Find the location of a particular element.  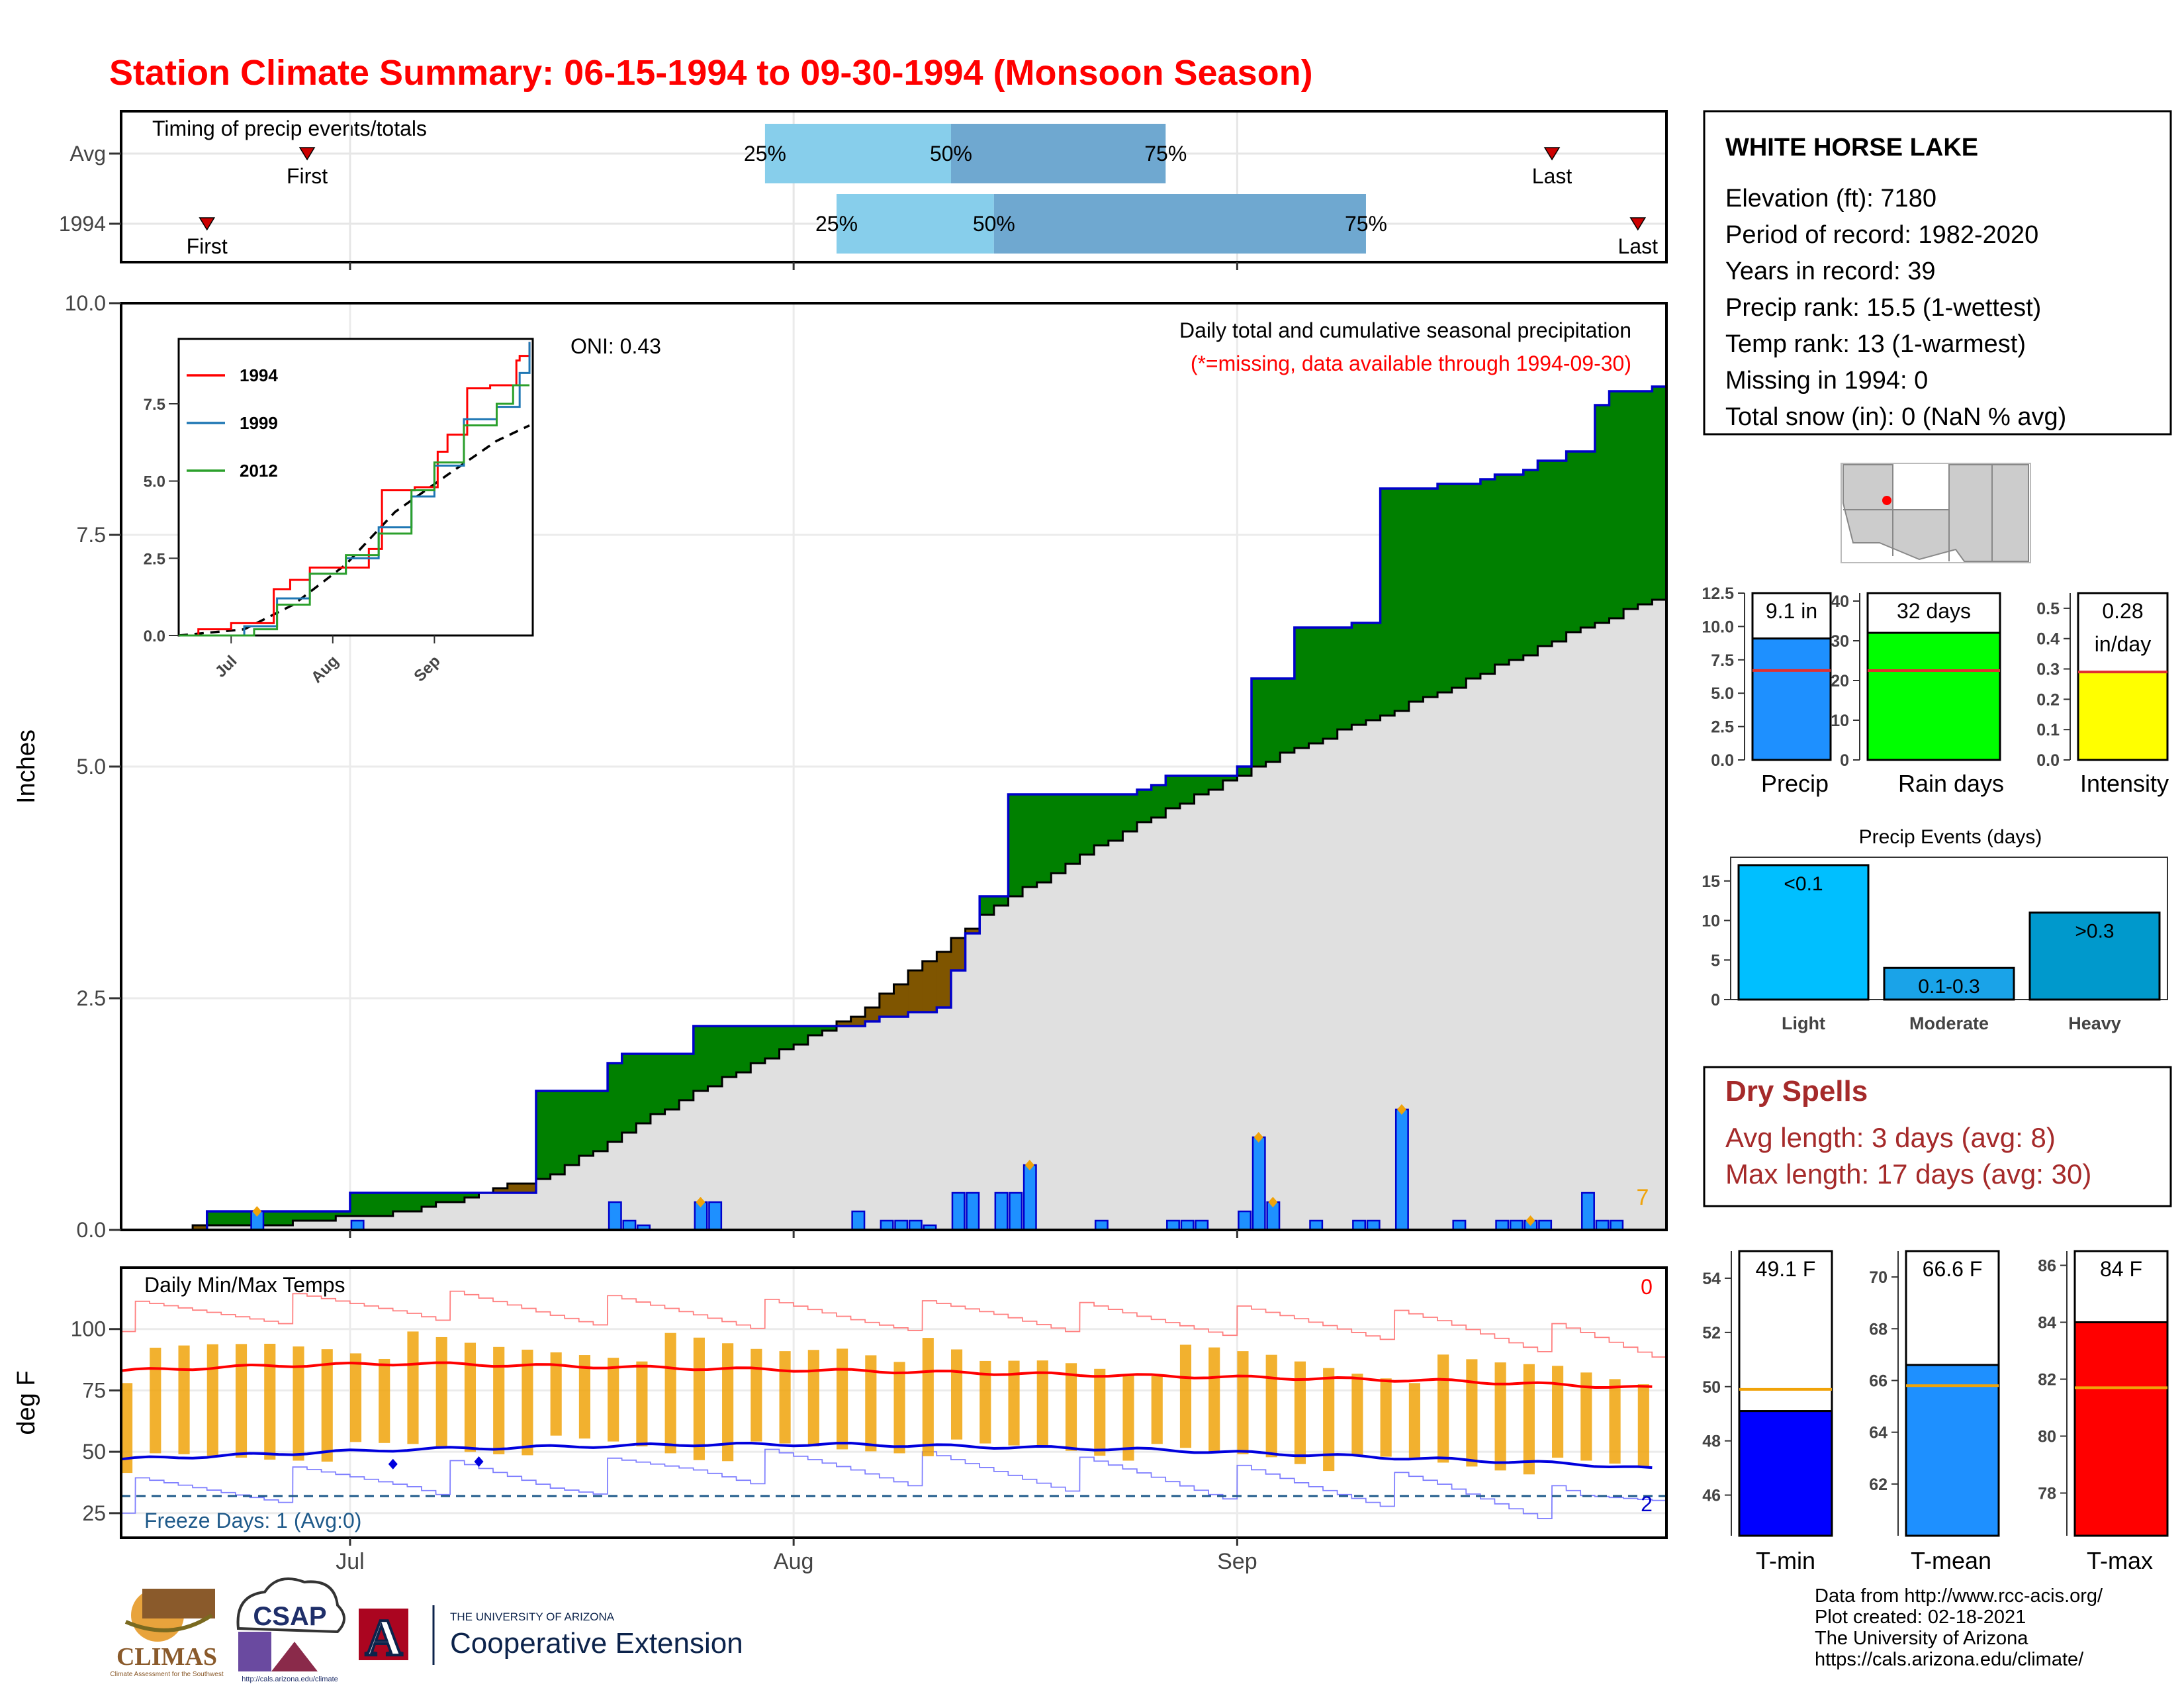

csap-bars-icon is located at coordinates (255, 1651).